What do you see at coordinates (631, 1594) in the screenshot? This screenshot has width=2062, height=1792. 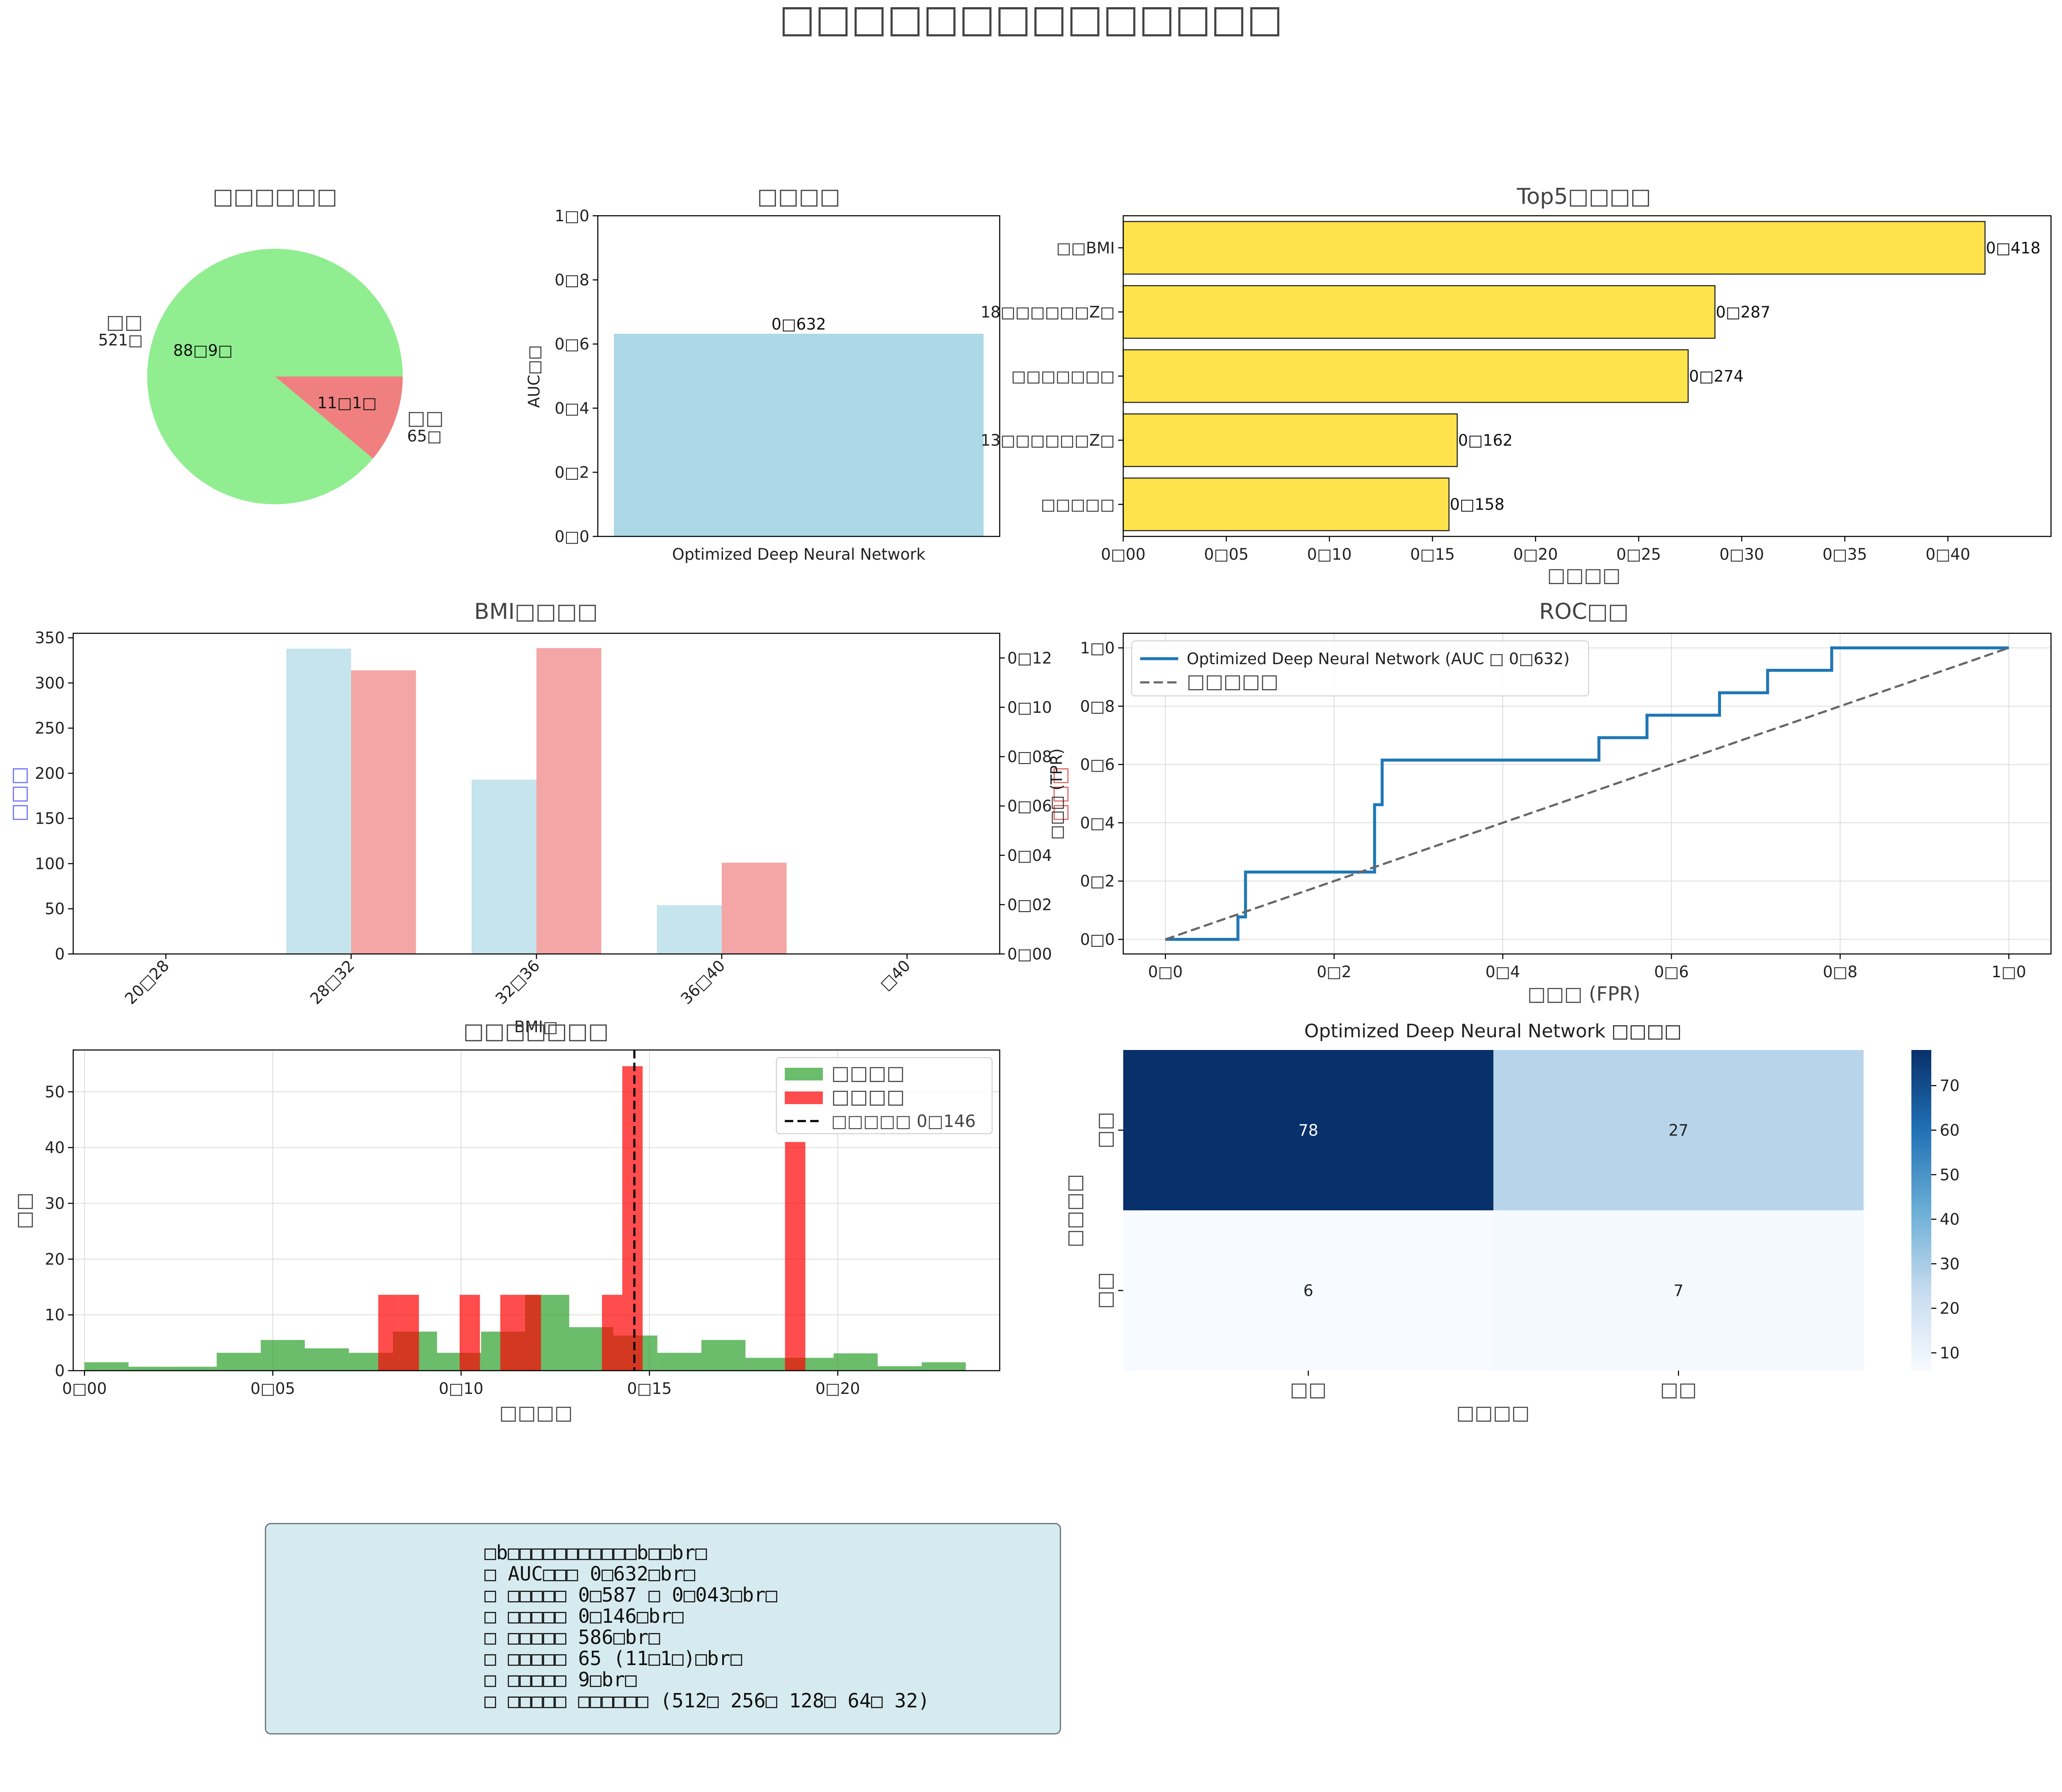 I see `summary-line: □ □□□□□ 0□587 □ 0□043□br□` at bounding box center [631, 1594].